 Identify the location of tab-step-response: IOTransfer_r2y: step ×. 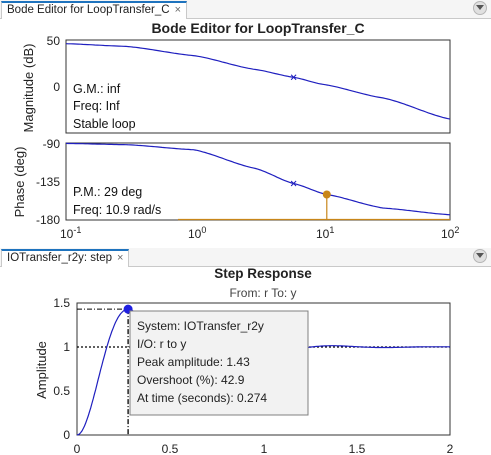
(65, 258).